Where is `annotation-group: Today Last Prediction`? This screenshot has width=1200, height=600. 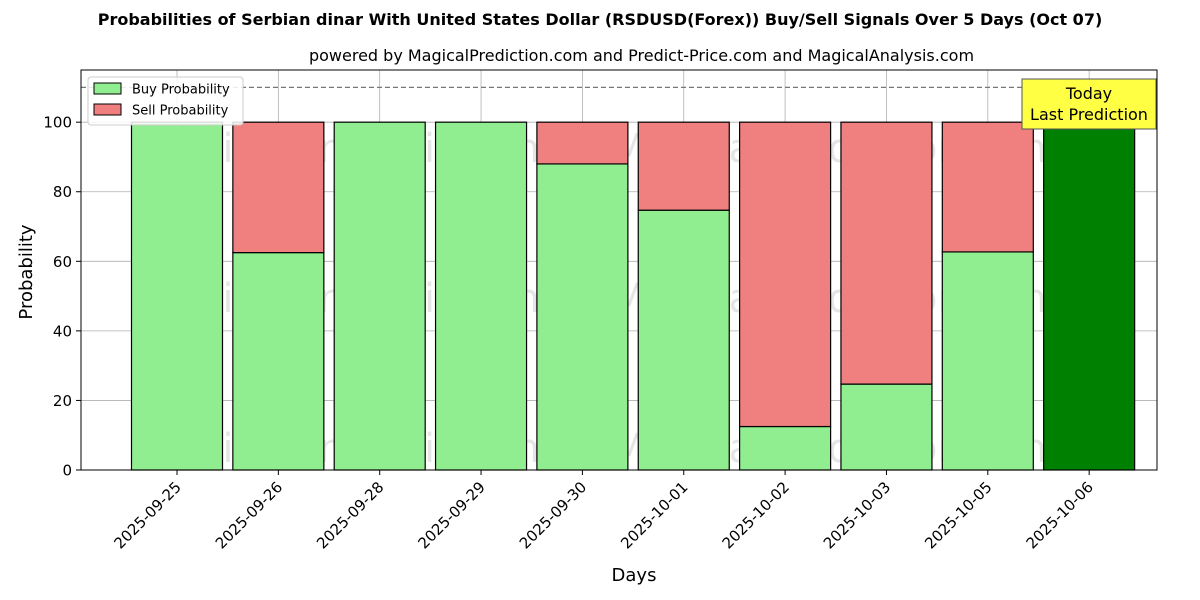
annotation-group: Today Last Prediction is located at coordinates (1089, 104).